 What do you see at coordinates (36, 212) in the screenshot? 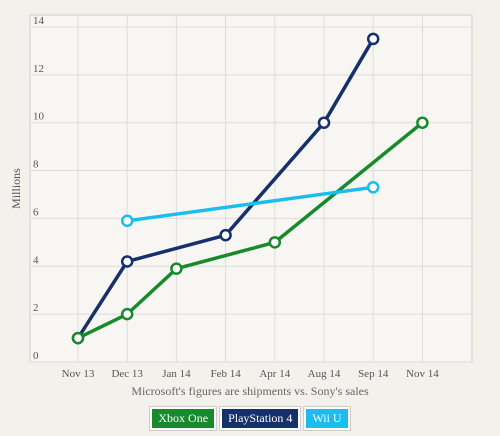
I see `y-tick-label: 6` at bounding box center [36, 212].